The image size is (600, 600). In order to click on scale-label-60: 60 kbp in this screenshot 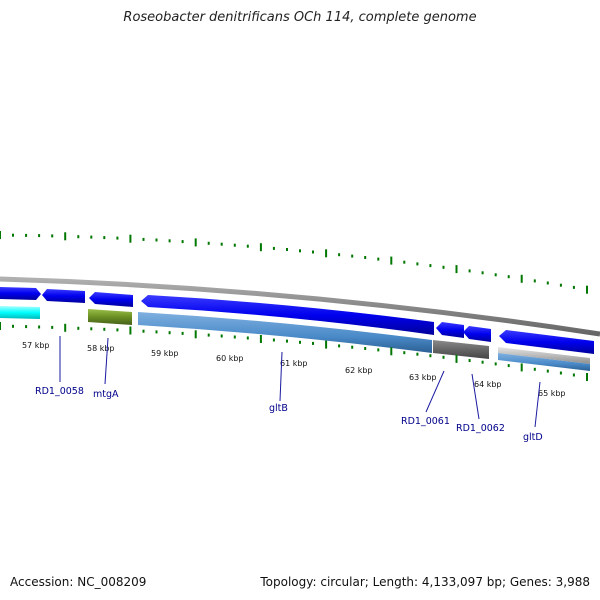, I will do `click(230, 358)`.